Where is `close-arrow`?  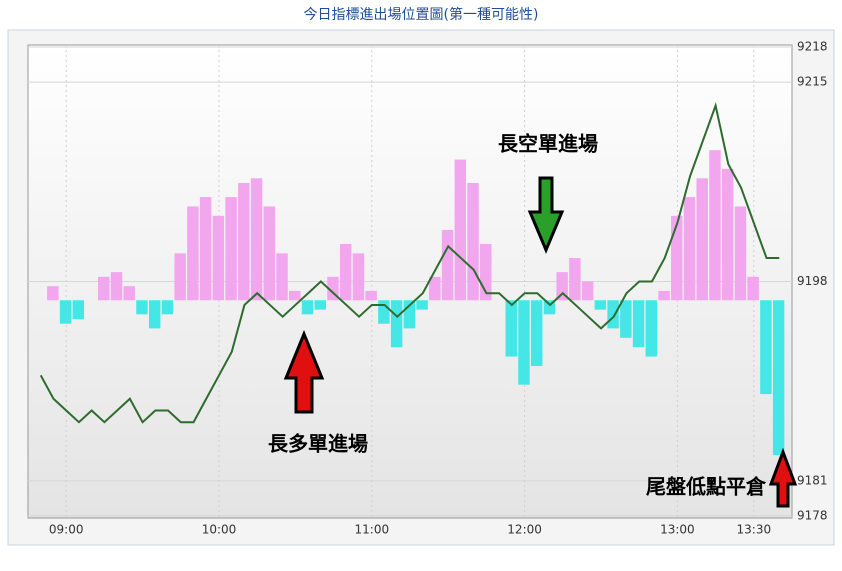 close-arrow is located at coordinates (783, 477).